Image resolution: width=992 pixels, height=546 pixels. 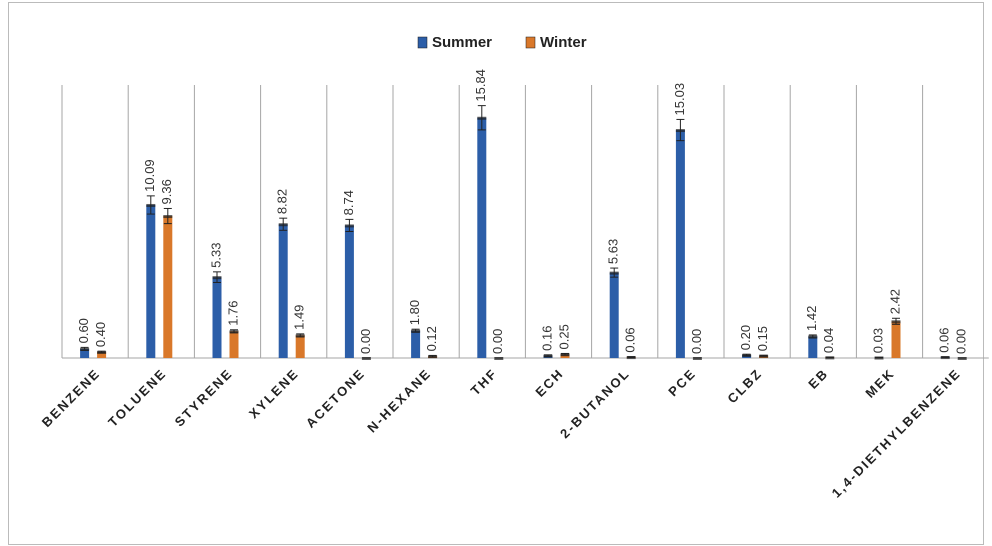 I want to click on value-label: 15.84, so click(x=480, y=85).